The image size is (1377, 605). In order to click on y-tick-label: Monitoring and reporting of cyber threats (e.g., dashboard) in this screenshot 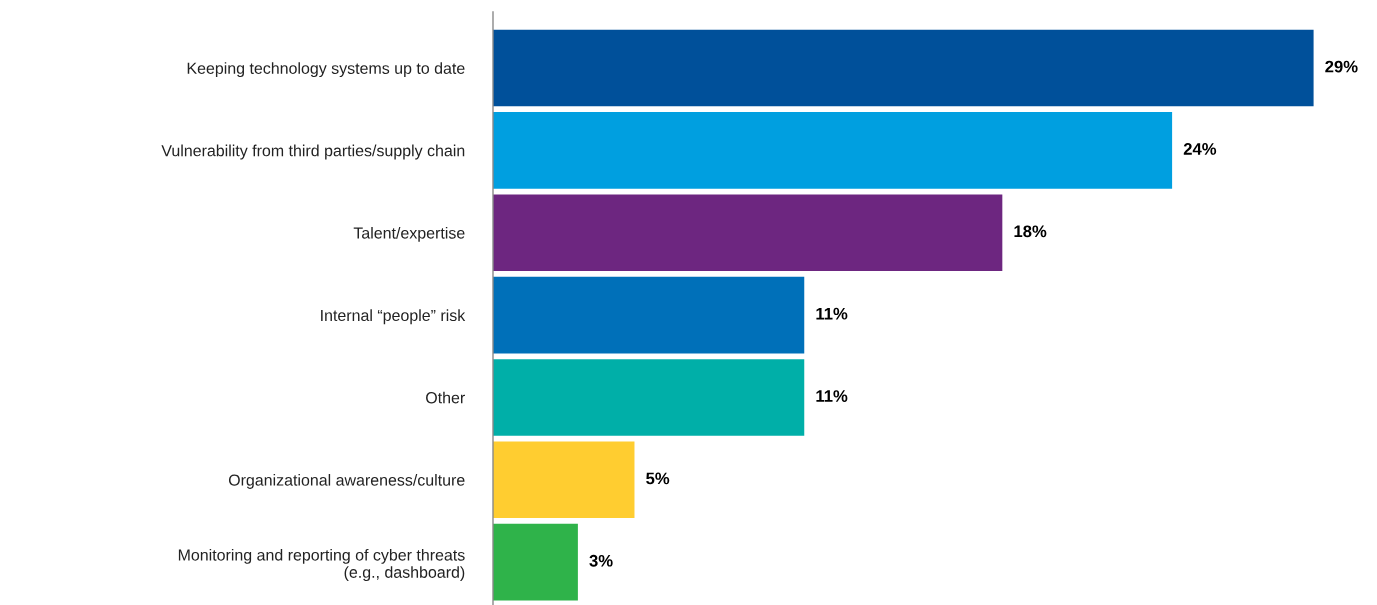, I will do `click(321, 565)`.